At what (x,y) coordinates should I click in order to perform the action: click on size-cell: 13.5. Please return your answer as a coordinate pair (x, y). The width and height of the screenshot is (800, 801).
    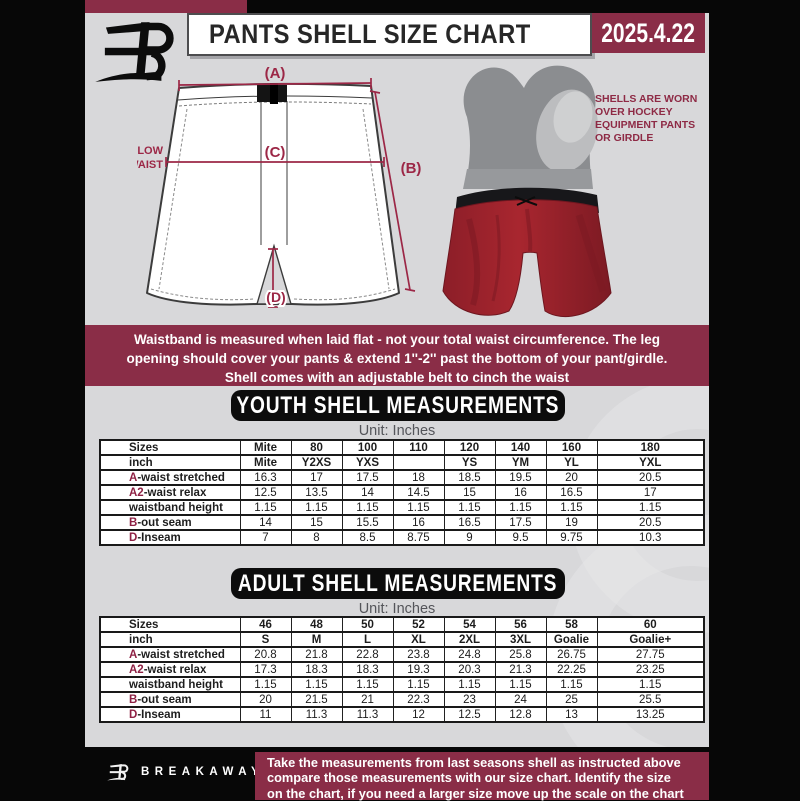
    Looking at the image, I should click on (316, 492).